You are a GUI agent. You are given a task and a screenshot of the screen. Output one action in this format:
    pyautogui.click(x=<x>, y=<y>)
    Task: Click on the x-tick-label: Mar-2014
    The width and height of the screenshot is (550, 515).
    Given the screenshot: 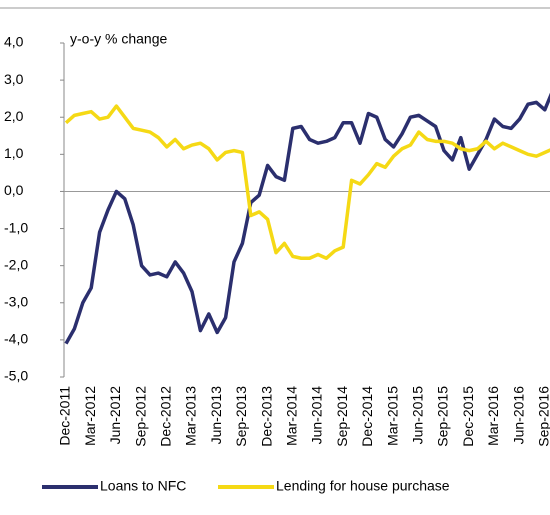 What is the action you would take?
    pyautogui.click(x=292, y=416)
    